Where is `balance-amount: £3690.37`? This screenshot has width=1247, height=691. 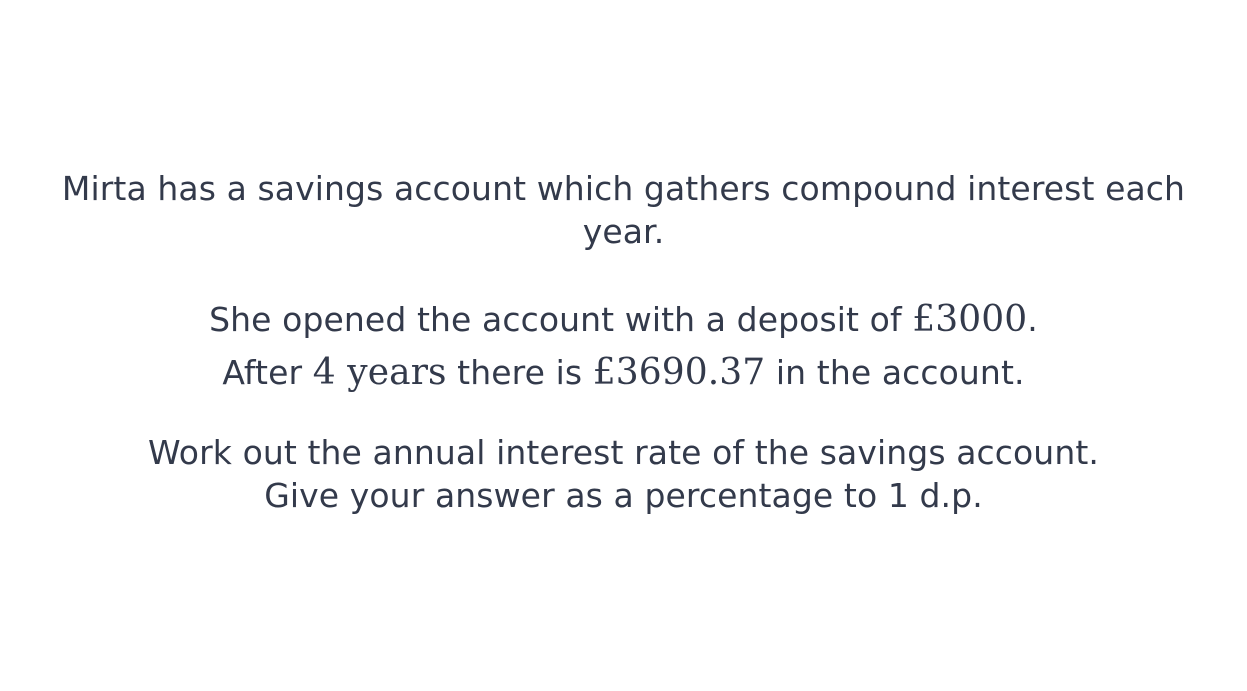 balance-amount: £3690.37 is located at coordinates (679, 372).